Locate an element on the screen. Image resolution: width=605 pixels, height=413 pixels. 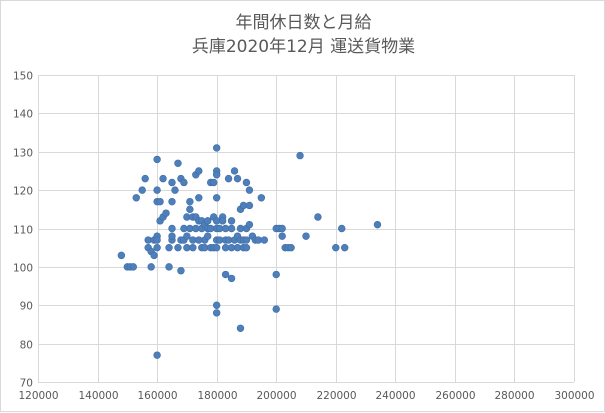
x-tick-label: 260000 is located at coordinates (455, 396).